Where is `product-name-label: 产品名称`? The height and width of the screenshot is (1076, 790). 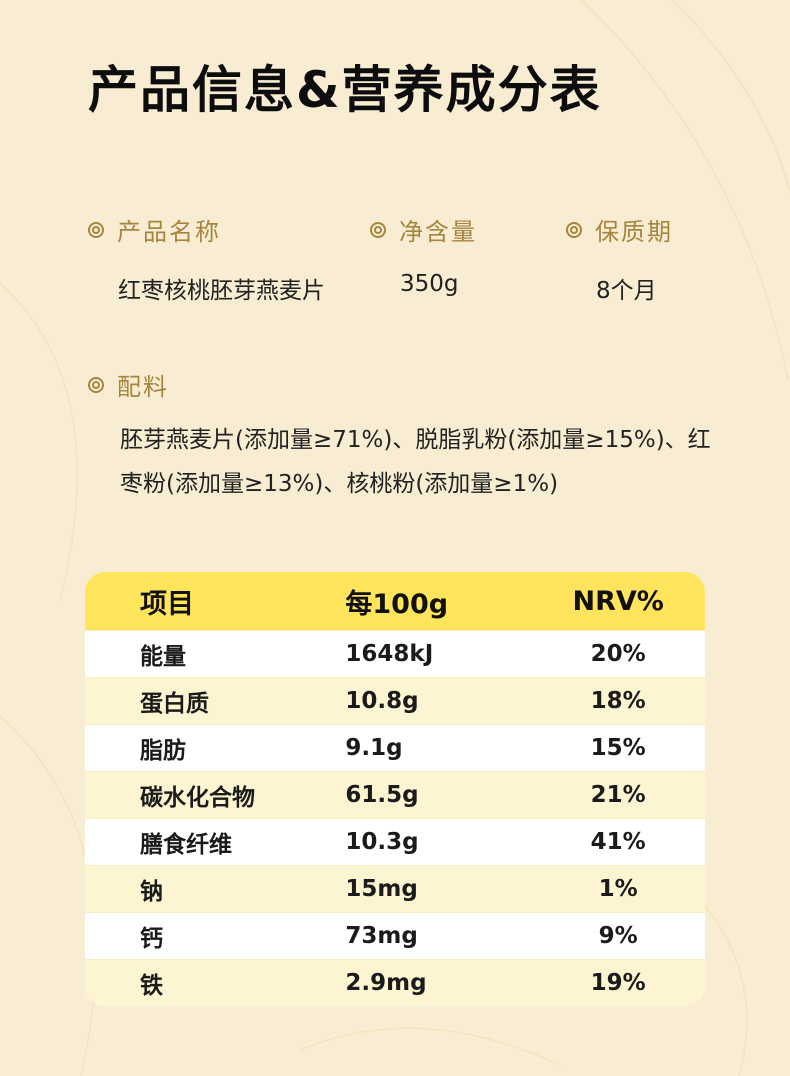
product-name-label: 产品名称 is located at coordinates (169, 232).